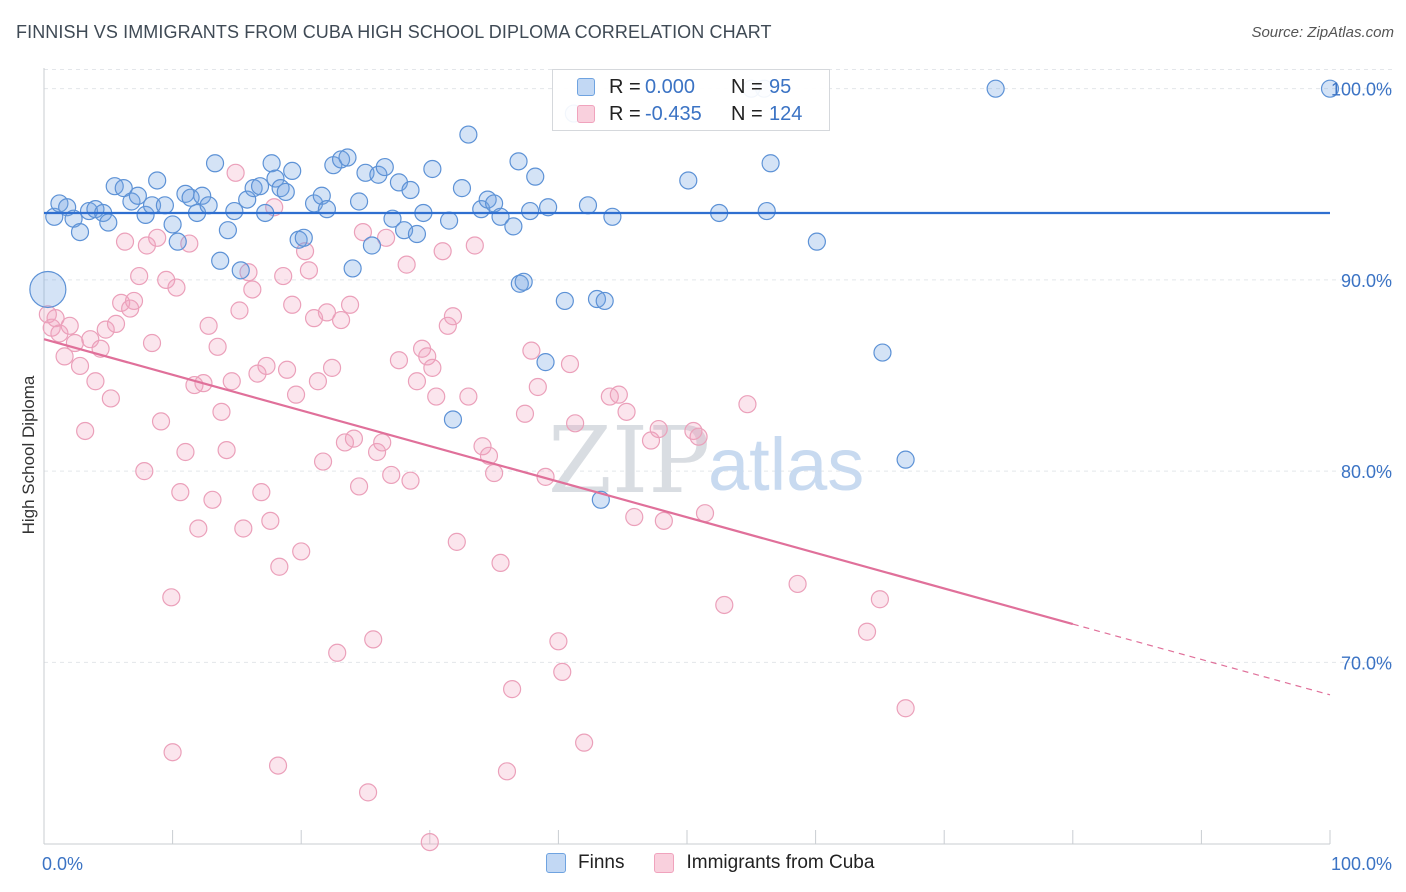 This screenshot has width=1406, height=892. What do you see at coordinates (670, 86) in the screenshot?
I see `finns-r-value: 0.000` at bounding box center [670, 86].